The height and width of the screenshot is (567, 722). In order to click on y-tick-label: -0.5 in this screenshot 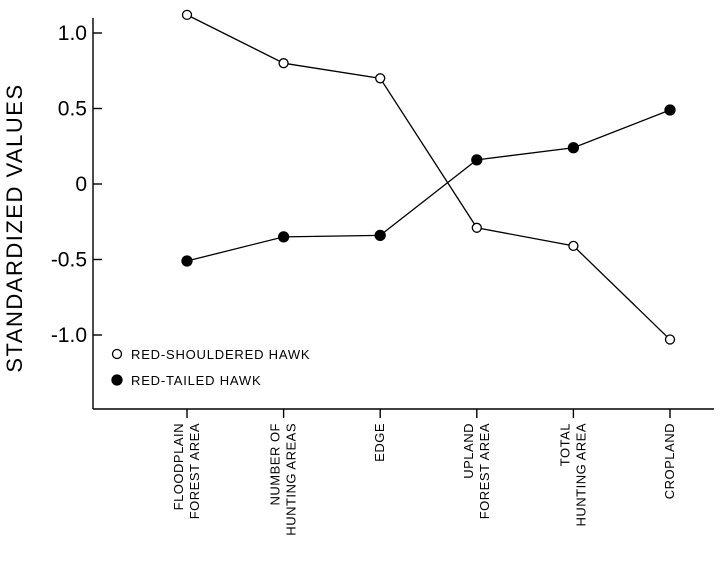, I will do `click(69, 260)`.